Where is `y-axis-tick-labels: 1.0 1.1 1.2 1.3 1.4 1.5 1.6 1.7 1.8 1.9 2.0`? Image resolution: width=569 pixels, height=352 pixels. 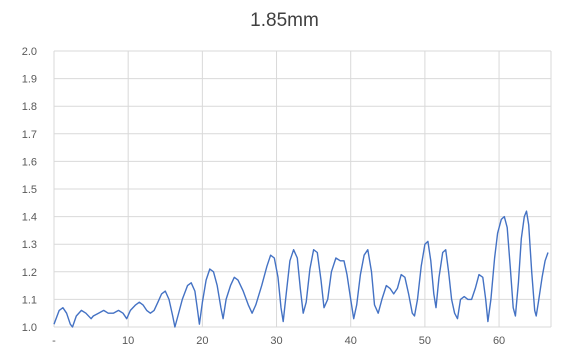 y-axis-tick-labels: 1.0 1.1 1.2 1.3 1.4 1.5 1.6 1.7 1.8 1.9 2.0 is located at coordinates (29, 190).